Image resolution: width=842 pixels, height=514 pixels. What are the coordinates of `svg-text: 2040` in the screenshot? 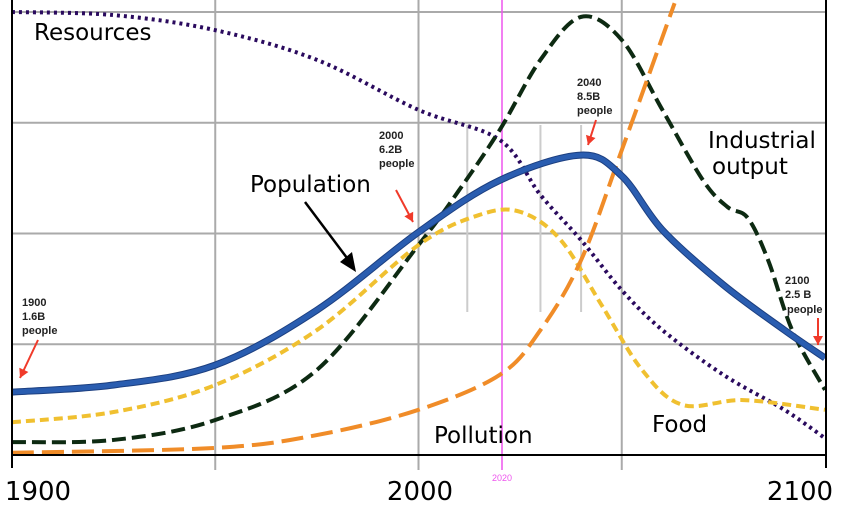 It's located at (589, 83).